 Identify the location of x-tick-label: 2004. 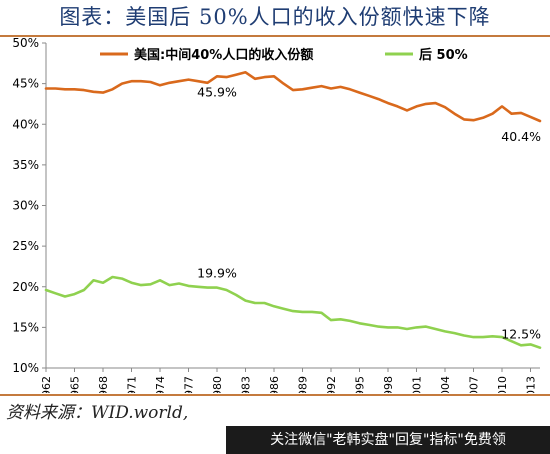
(445, 384).